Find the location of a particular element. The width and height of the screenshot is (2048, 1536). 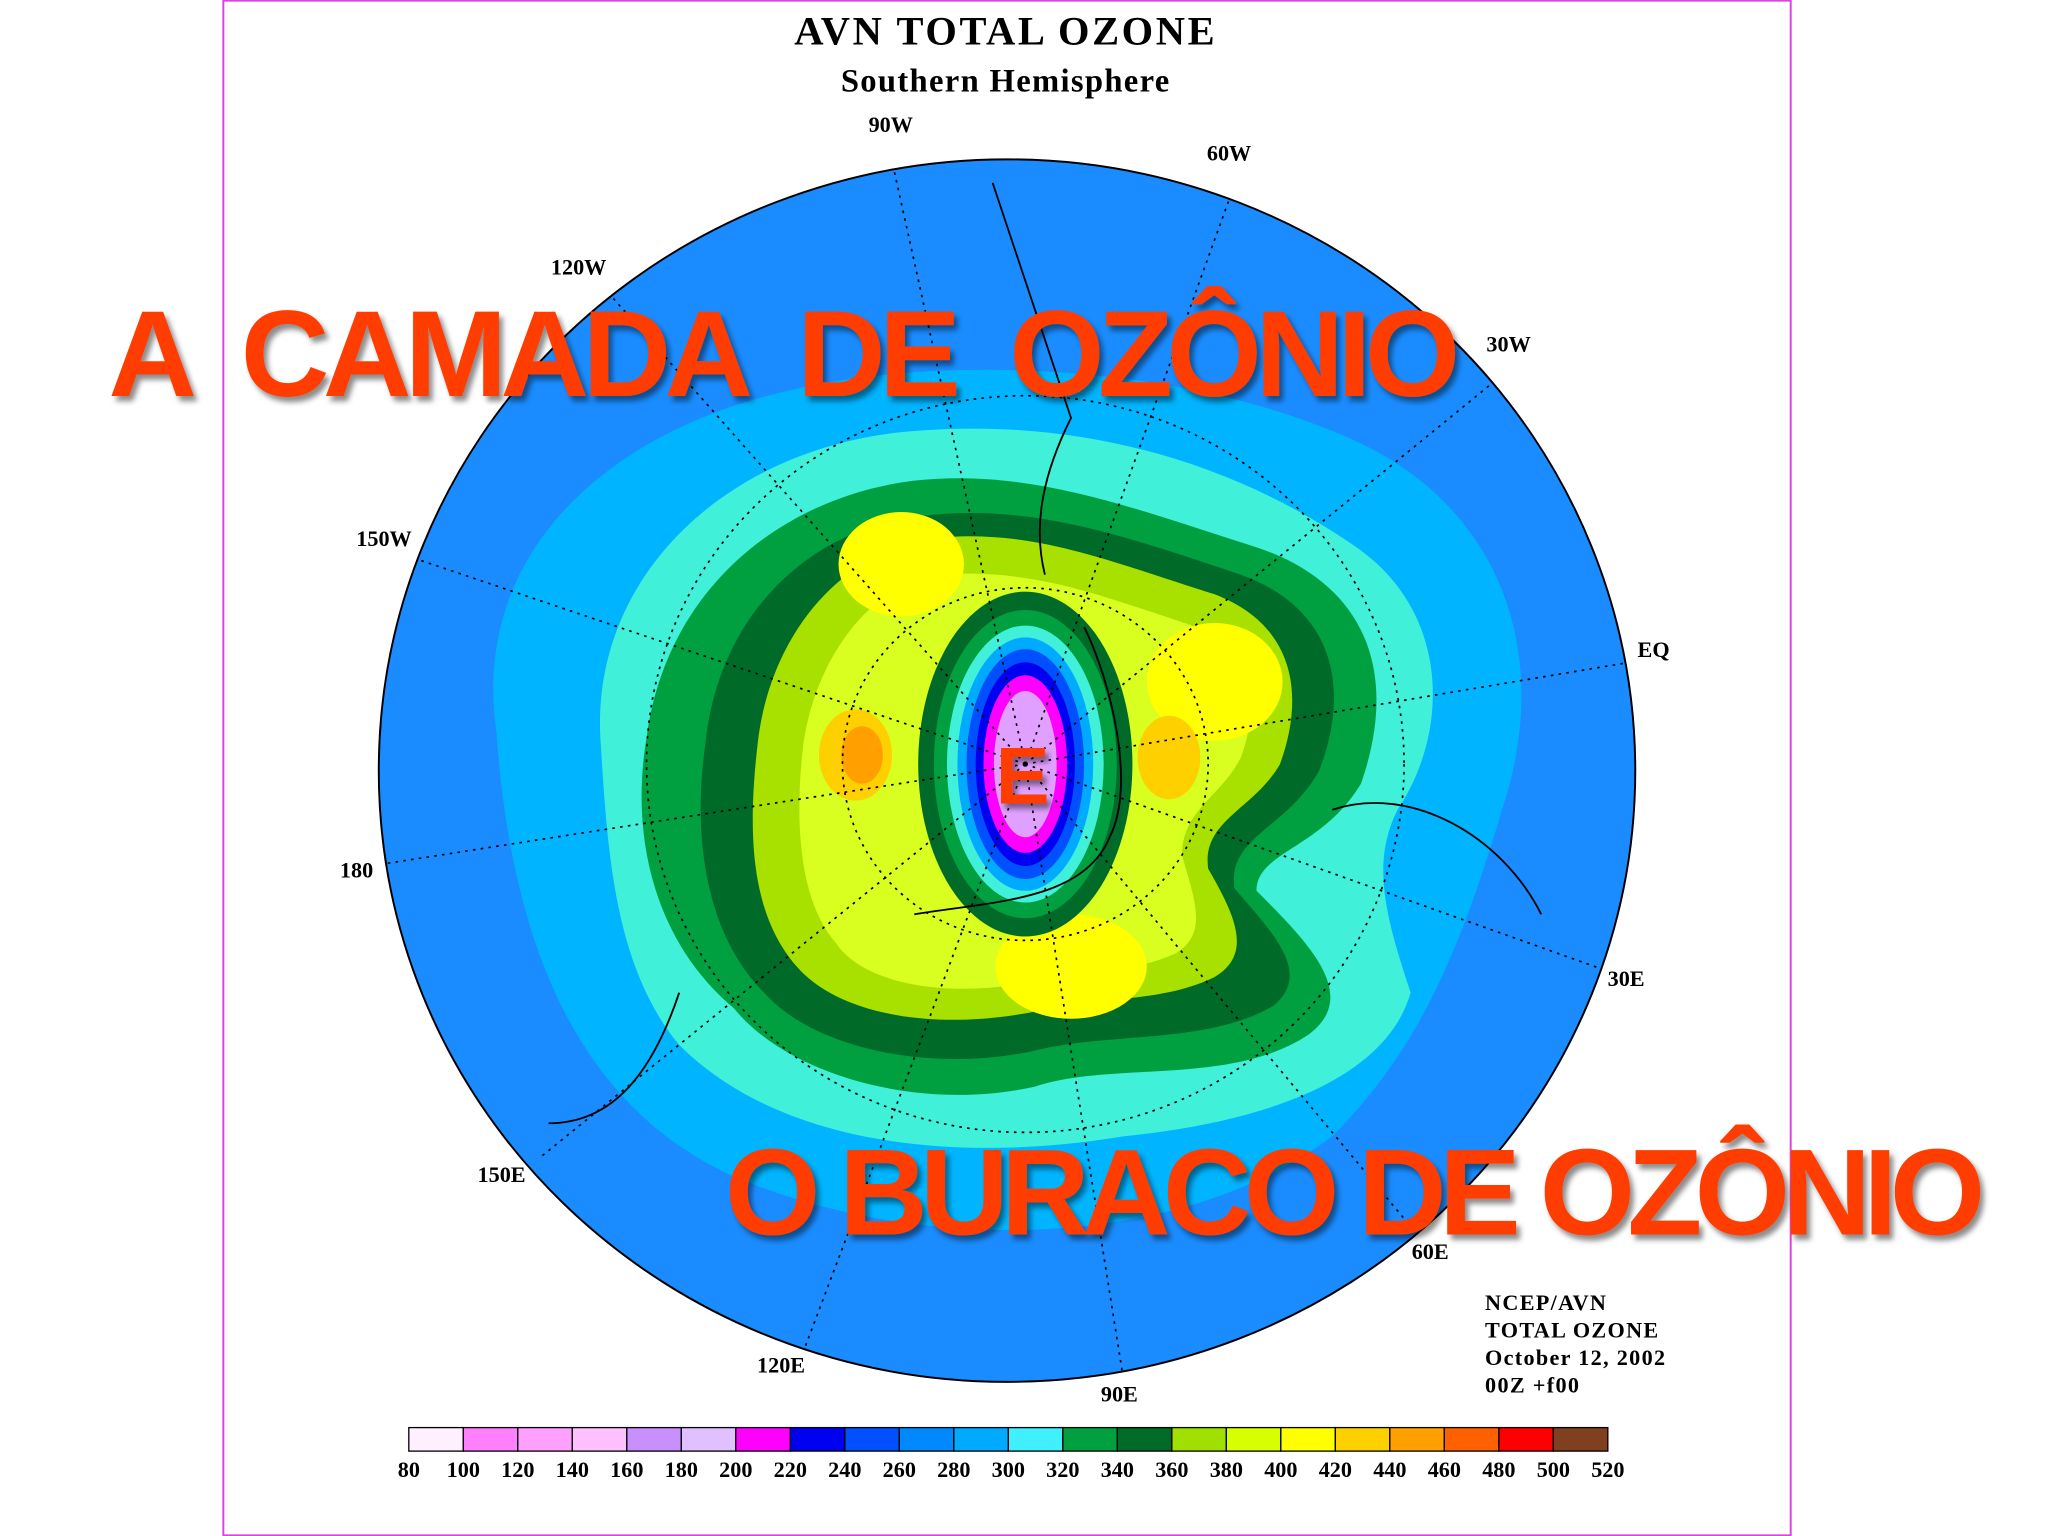

colorbar-label: 320 is located at coordinates (1062, 1469).